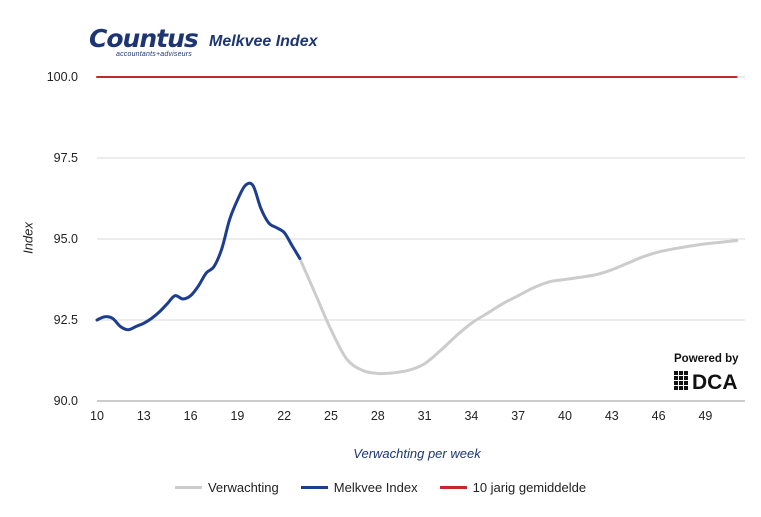  What do you see at coordinates (62, 77) in the screenshot?
I see `y-tick-label: 100.0` at bounding box center [62, 77].